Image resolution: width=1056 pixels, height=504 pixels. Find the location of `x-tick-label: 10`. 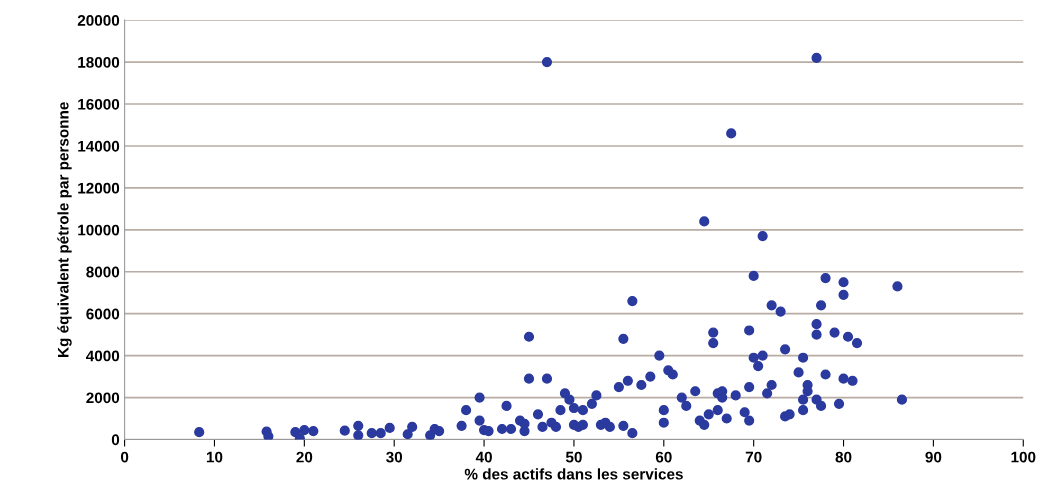

x-tick-label: 10 is located at coordinates (214, 457).